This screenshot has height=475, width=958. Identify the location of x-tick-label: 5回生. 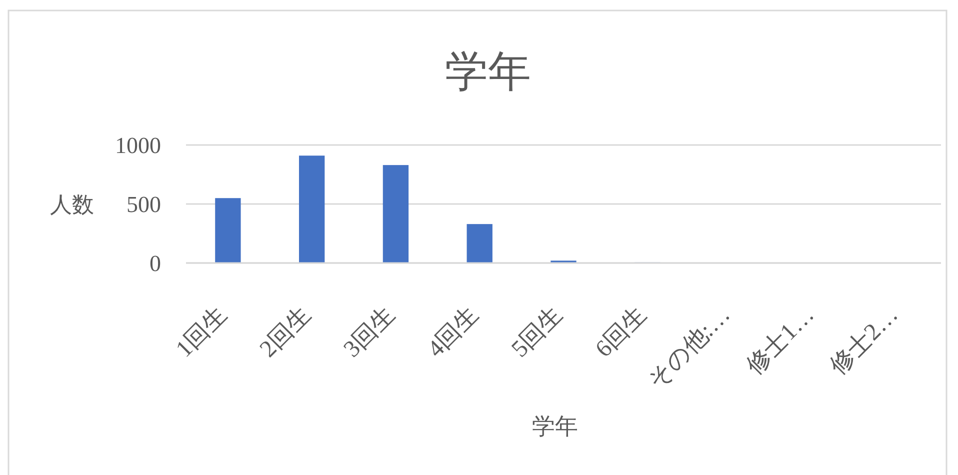
(537, 332).